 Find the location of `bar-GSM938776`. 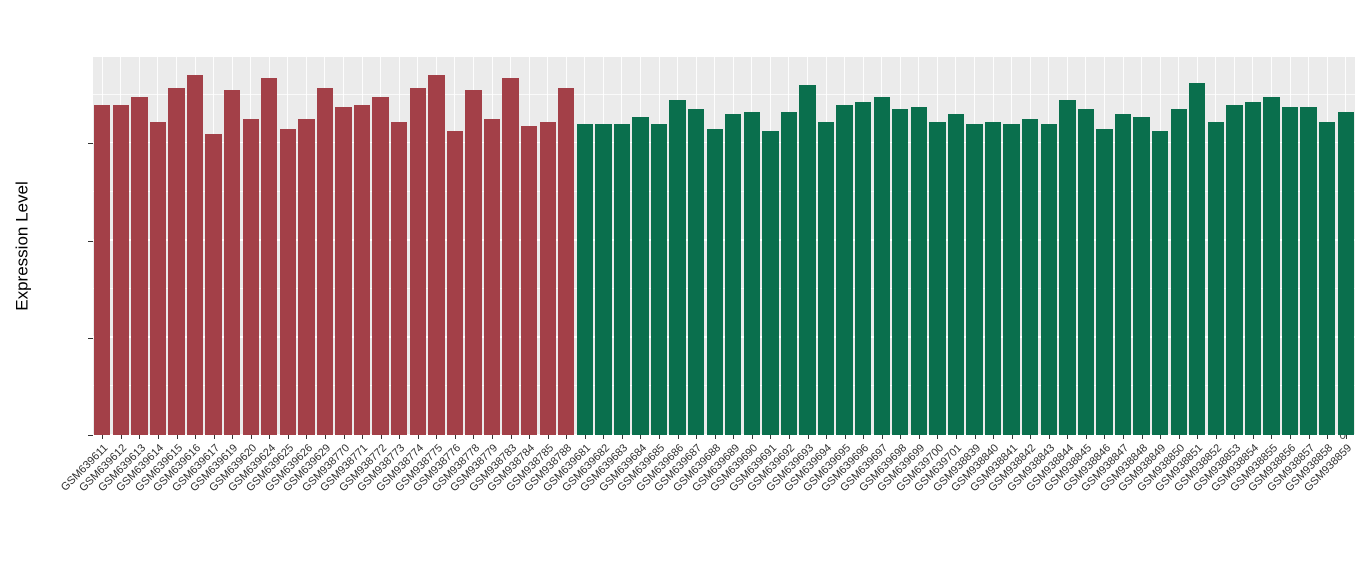

bar-GSM938776 is located at coordinates (455, 283).